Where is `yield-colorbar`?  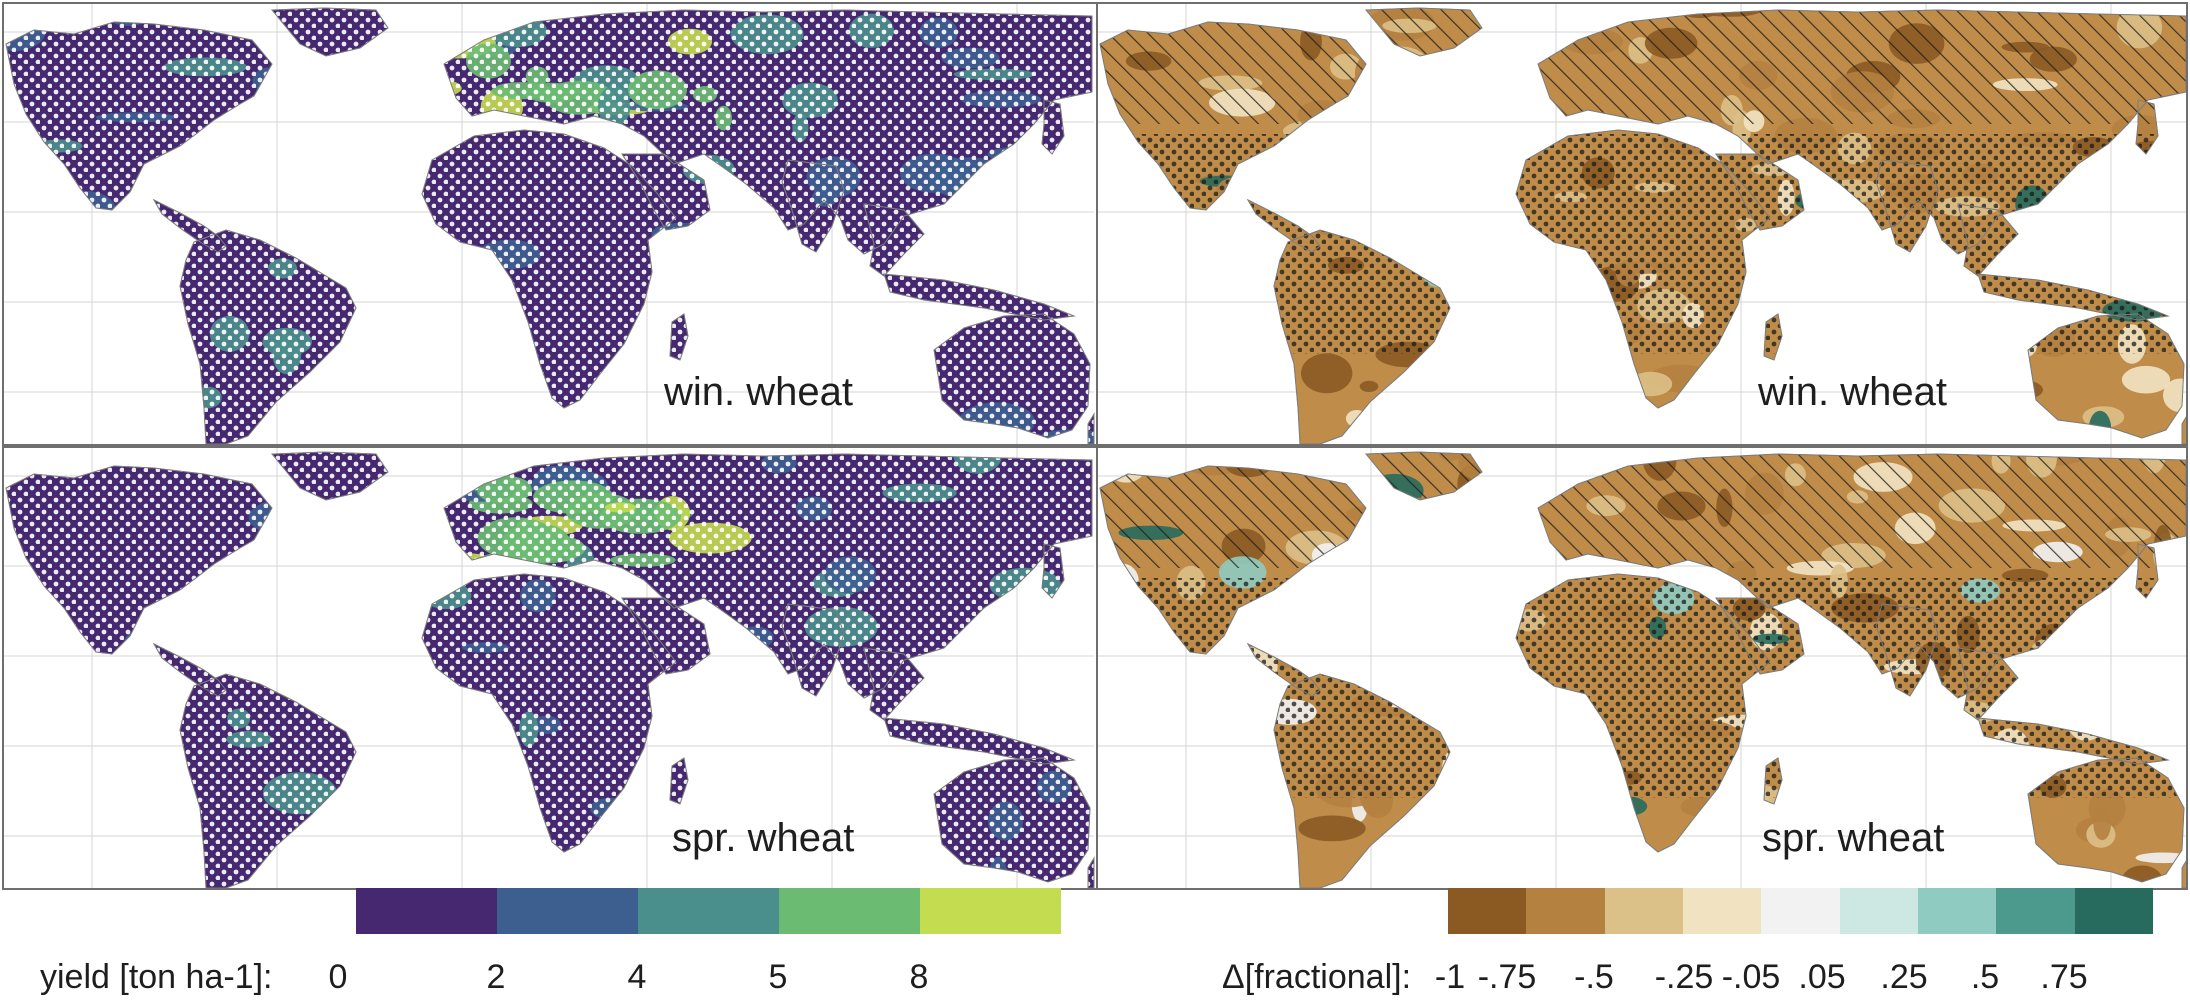 yield-colorbar is located at coordinates (708, 911).